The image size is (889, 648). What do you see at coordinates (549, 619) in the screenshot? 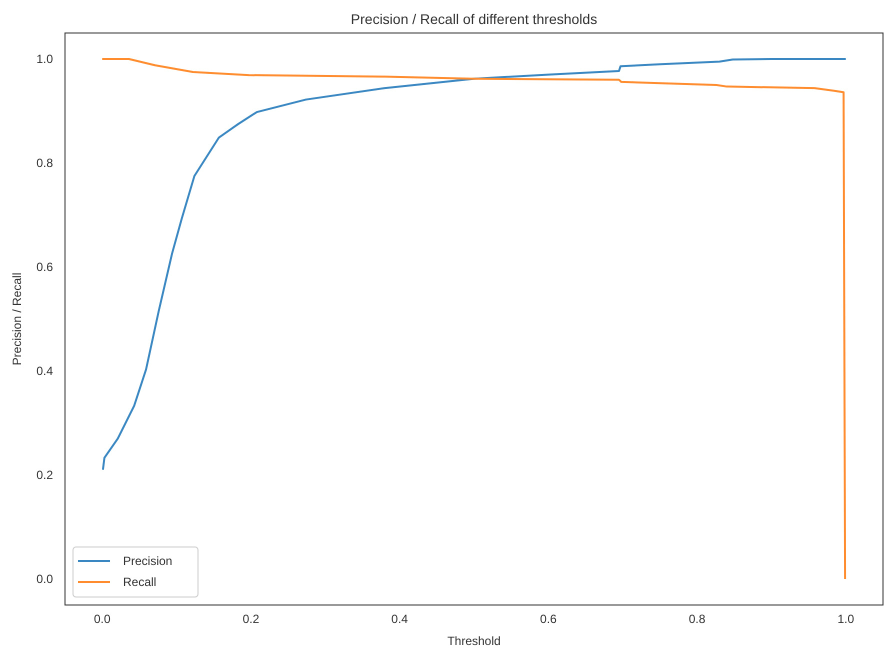
I see `x-tick-label: 0.6` at bounding box center [549, 619].